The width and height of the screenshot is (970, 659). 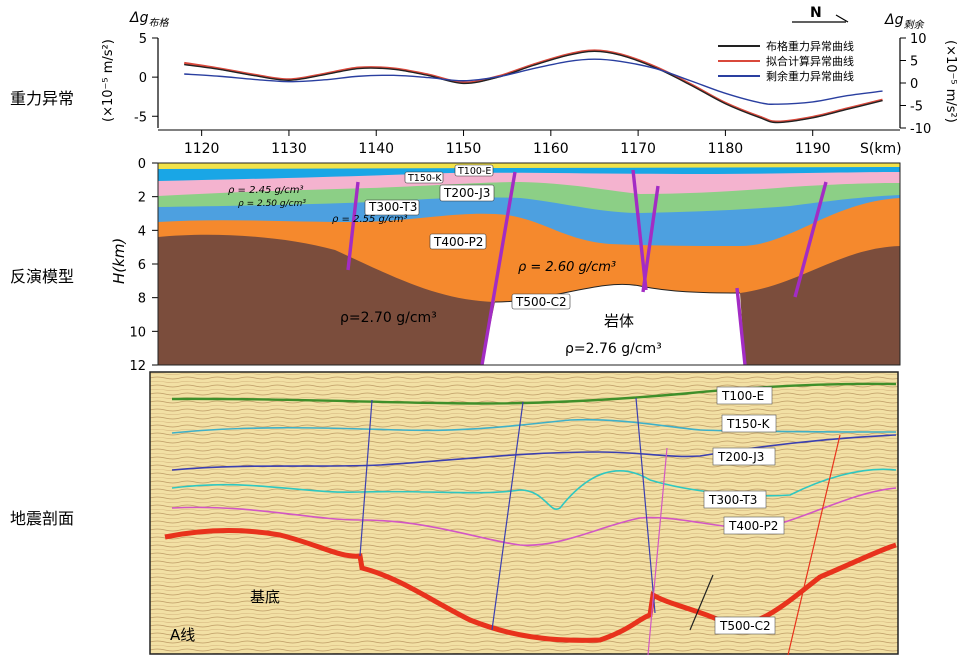 What do you see at coordinates (742, 396) in the screenshot?
I see `seismic-tag-t100: T100-E` at bounding box center [742, 396].